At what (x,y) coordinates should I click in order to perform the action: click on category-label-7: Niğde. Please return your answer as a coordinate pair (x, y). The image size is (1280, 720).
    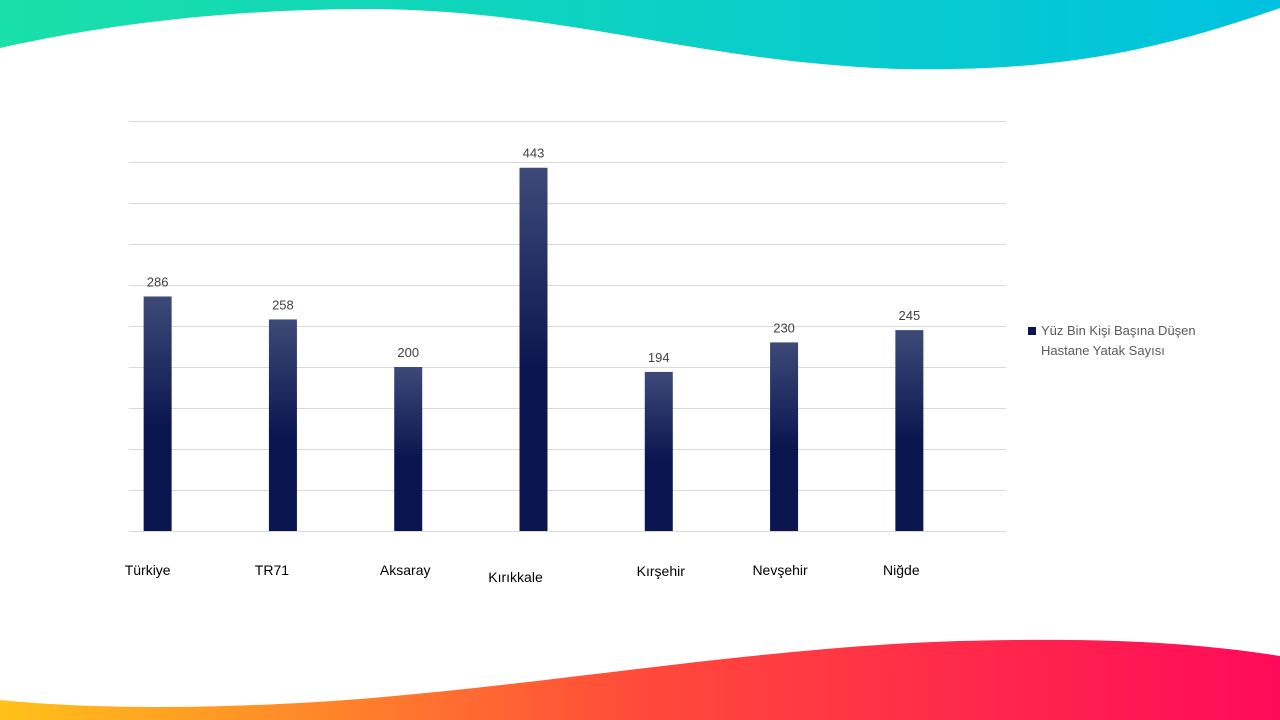
    Looking at the image, I should click on (901, 570).